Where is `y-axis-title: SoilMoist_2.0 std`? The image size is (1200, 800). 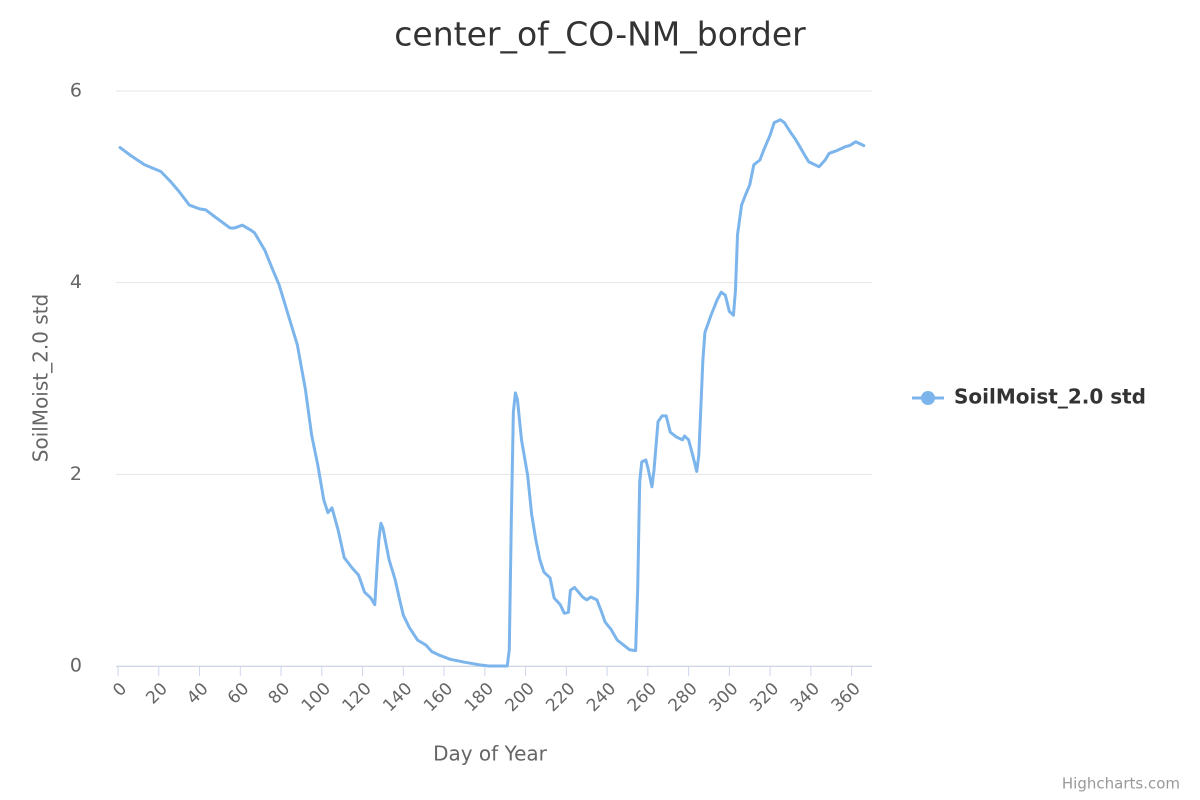
y-axis-title: SoilMoist_2.0 std is located at coordinates (41, 378).